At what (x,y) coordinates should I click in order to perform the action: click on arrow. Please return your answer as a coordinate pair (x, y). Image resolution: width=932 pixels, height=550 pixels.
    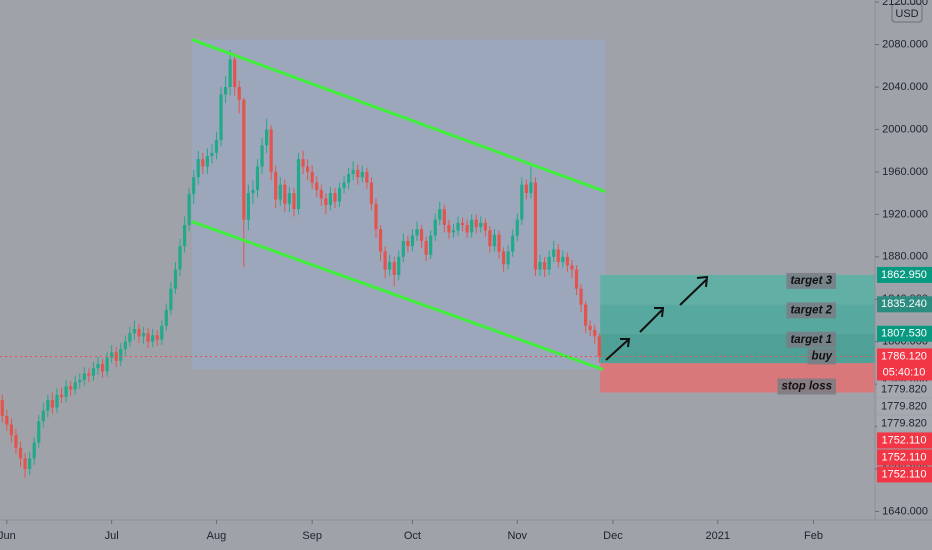
    Looking at the image, I should click on (618, 349).